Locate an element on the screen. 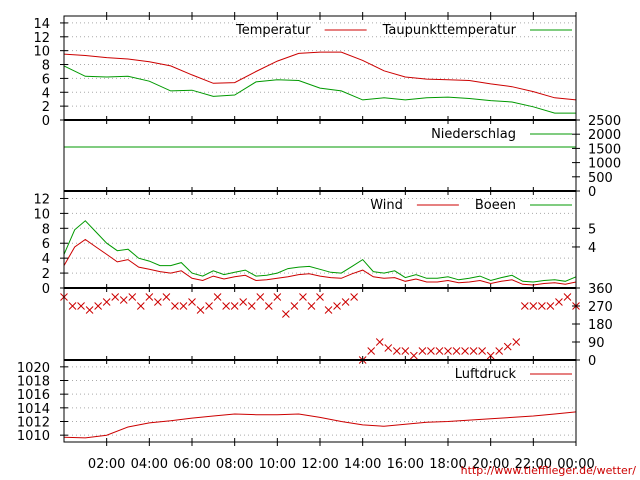 This screenshot has height=480, width=640. panel-3-y-tick-label: 4 is located at coordinates (46, 259).